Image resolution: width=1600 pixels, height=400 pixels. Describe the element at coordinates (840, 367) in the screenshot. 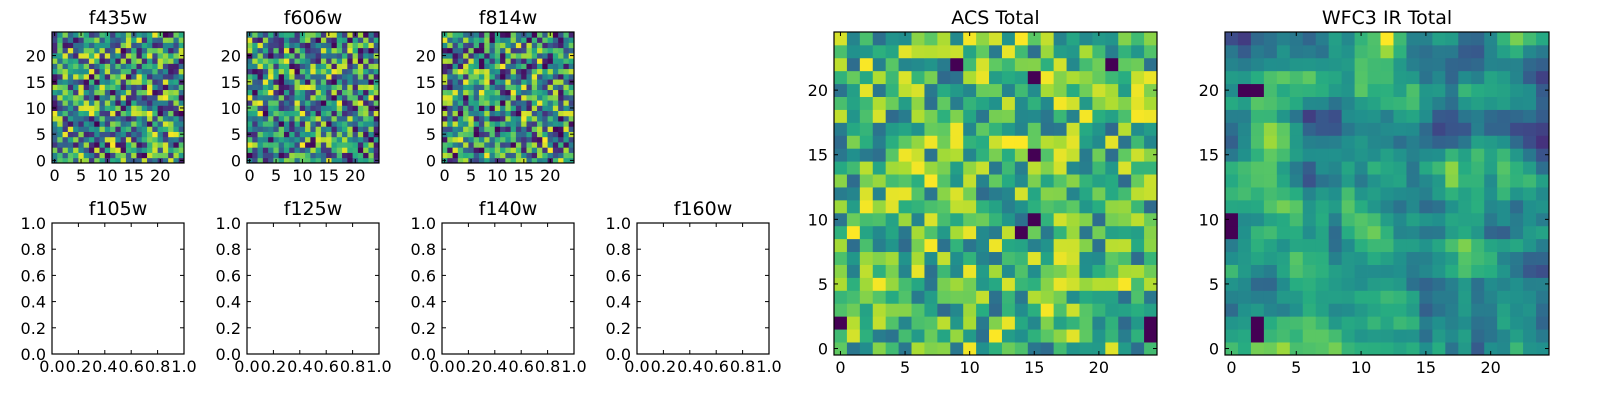

I see `x-tick-label: 0` at that location.